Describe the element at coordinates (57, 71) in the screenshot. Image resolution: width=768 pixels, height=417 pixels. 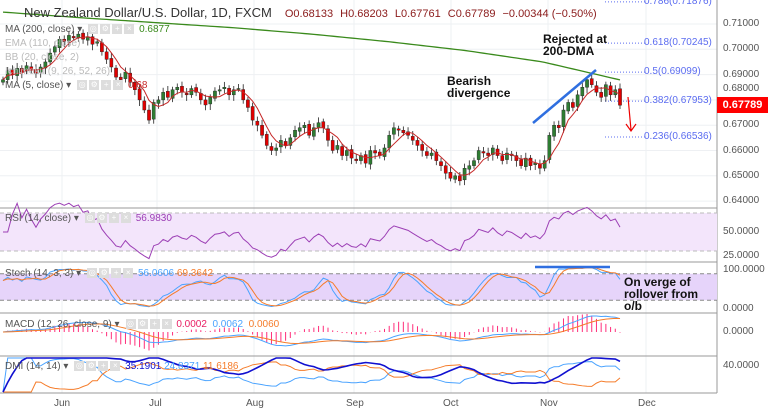
I see `legend-ichimoku: Ichimoku (9, 26, 52, 26)` at that location.